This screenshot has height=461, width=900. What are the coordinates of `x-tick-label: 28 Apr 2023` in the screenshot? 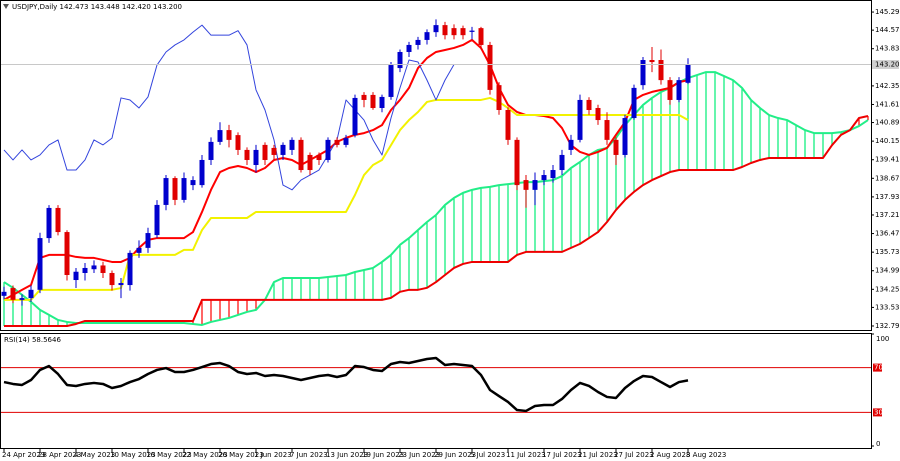 It's located at (59, 455).